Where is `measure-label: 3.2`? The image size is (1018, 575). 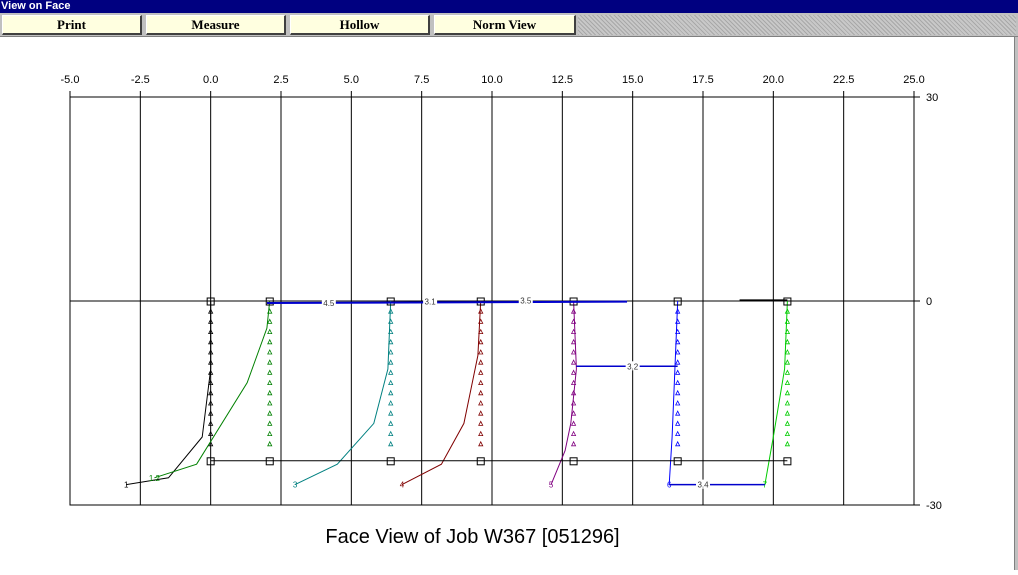
measure-label: 3.2 is located at coordinates (633, 366).